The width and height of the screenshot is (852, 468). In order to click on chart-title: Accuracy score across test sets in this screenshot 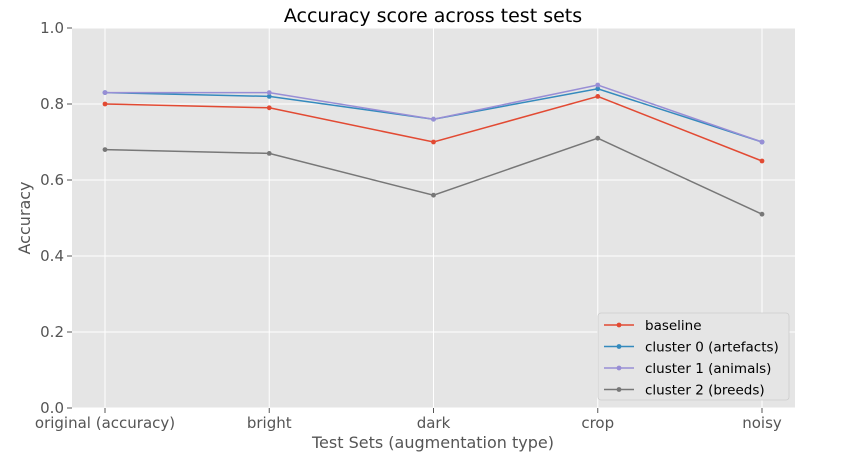, I will do `click(433, 16)`.